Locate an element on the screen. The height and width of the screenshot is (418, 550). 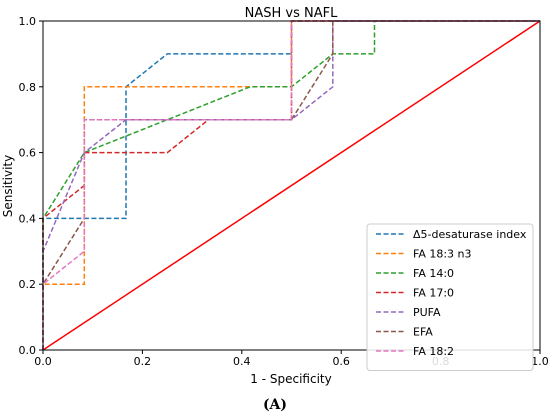
y-tick-label-5: 1.0 is located at coordinates (28, 21).